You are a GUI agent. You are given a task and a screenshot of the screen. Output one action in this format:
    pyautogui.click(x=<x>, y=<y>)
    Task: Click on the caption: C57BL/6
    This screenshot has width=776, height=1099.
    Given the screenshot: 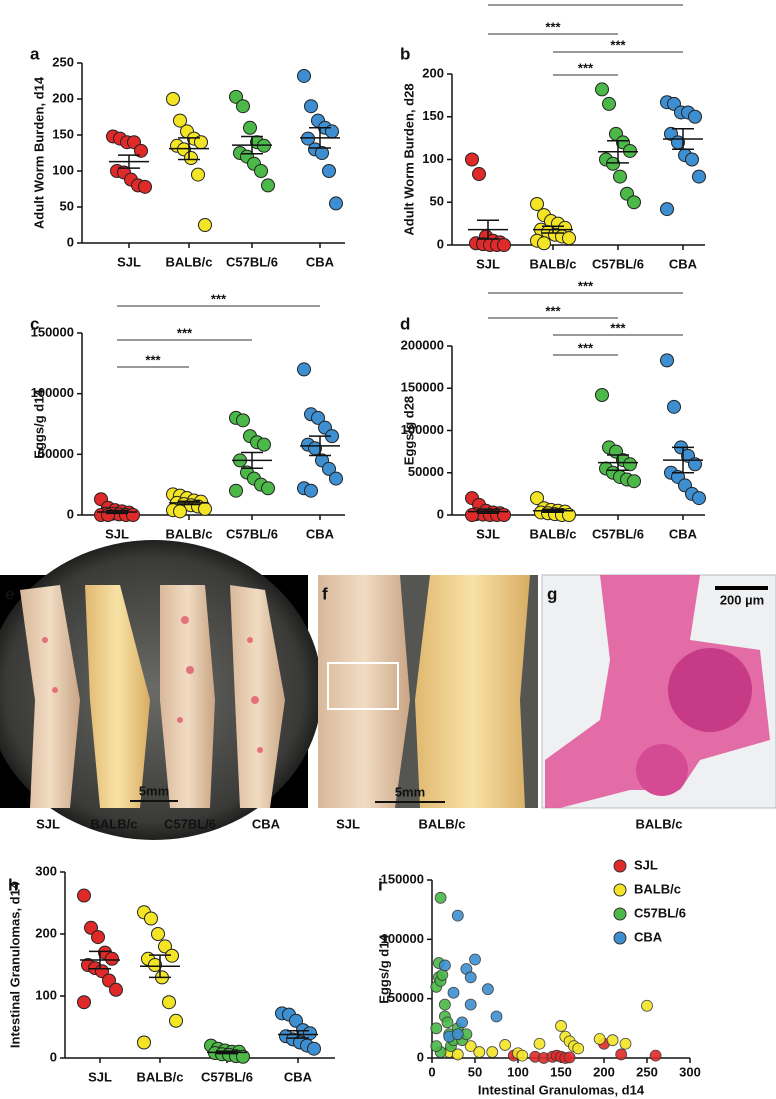 What is the action you would take?
    pyautogui.click(x=190, y=823)
    